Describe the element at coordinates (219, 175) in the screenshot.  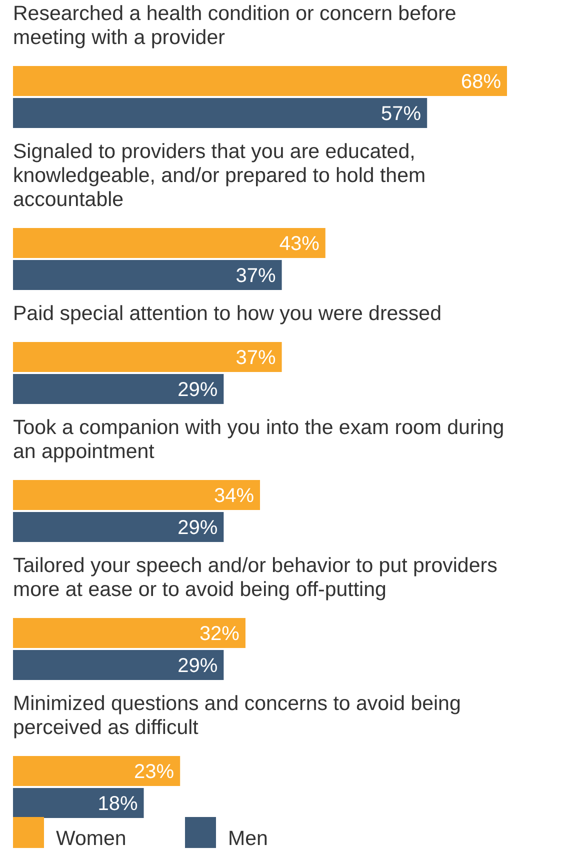
I see `y-tick-label: Signaled to providers that you are educated, knowledgeable, and/or prepared to hold them accountable` at that location.